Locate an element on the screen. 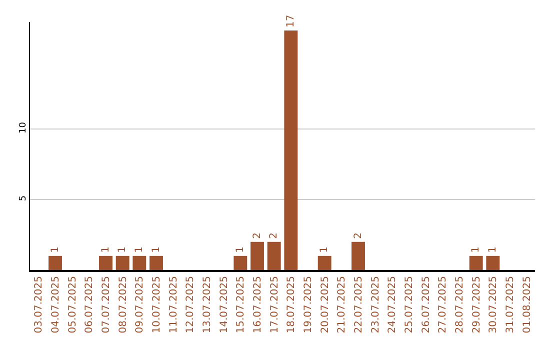 The width and height of the screenshot is (540, 340). x-tick-label: 15.07.2025 is located at coordinates (241, 305).